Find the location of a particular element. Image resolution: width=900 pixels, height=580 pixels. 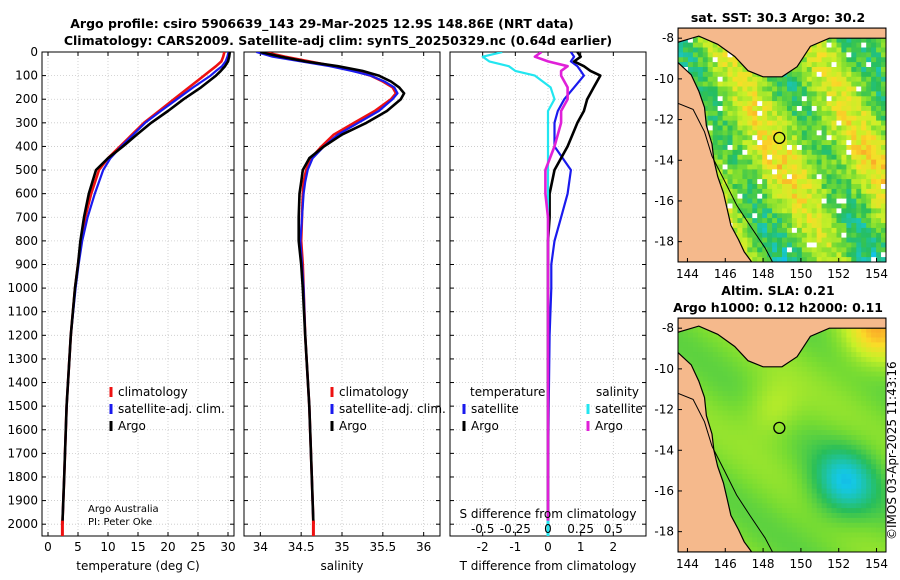

y-tick-label: 1200 is located at coordinates (22, 335).